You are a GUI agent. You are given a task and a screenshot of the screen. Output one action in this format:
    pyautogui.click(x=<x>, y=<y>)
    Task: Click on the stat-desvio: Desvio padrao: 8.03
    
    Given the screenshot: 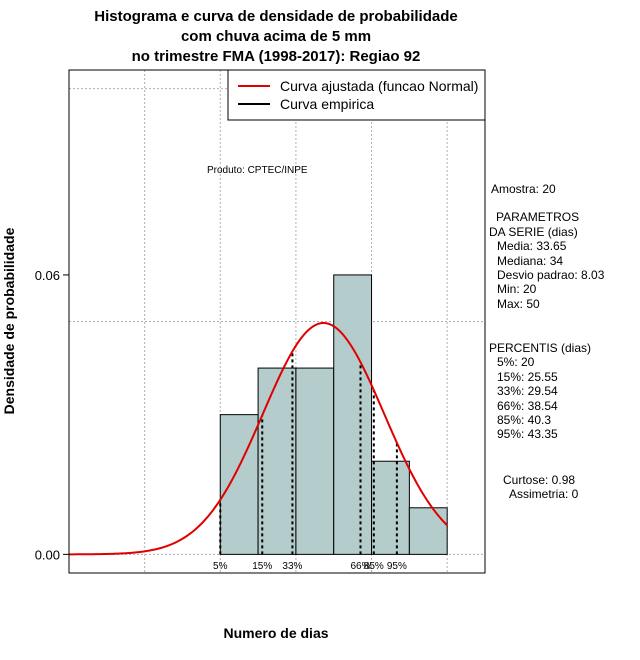 What is the action you would take?
    pyautogui.click(x=551, y=275)
    